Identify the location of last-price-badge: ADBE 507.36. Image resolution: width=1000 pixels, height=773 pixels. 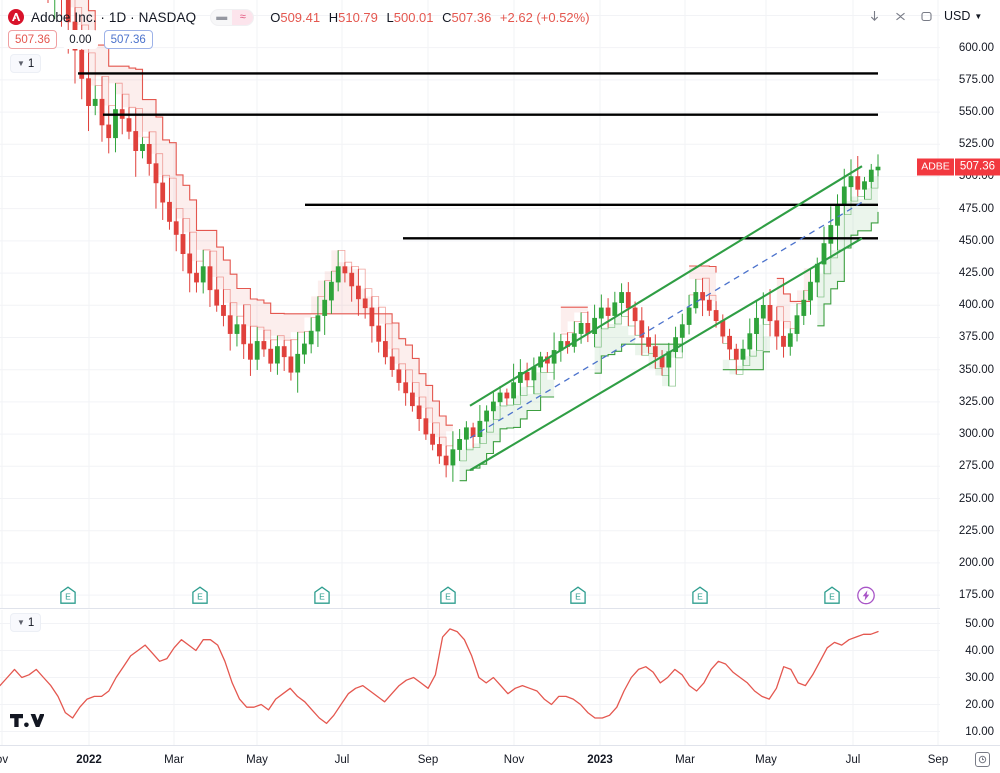
(958, 167).